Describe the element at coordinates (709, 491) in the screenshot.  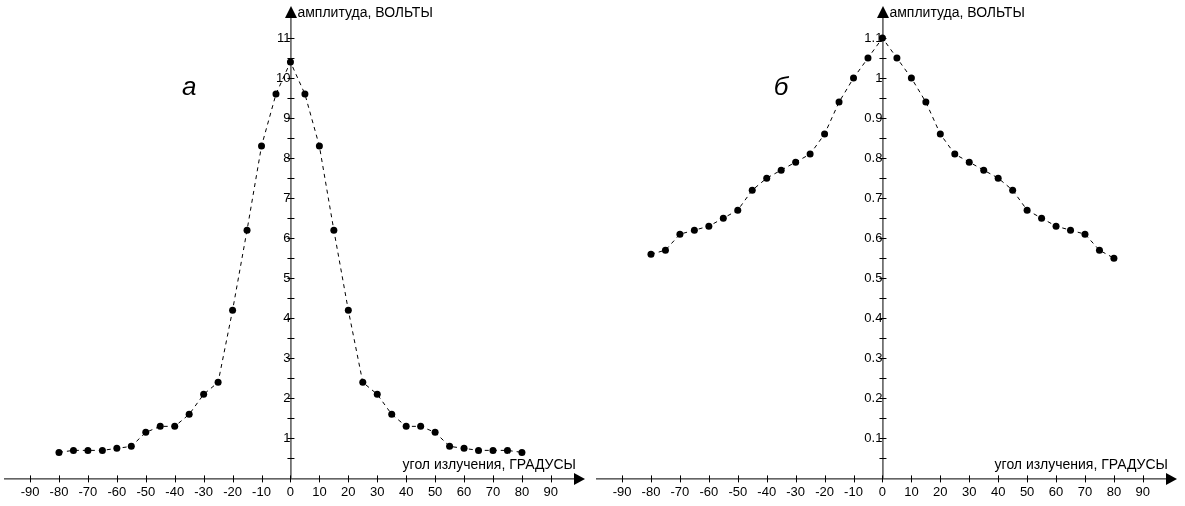
I see `x-tick-label: -60` at that location.